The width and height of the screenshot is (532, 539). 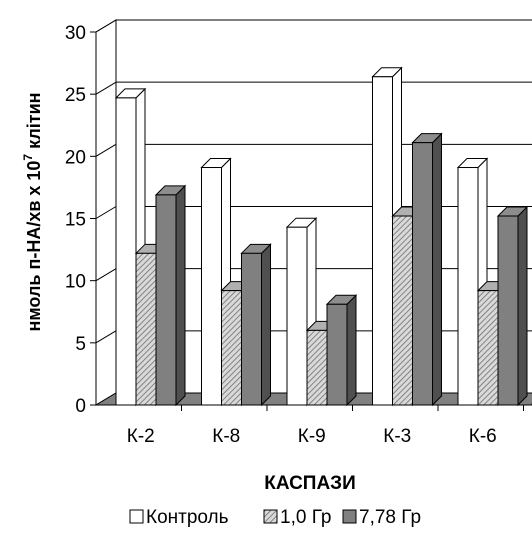 What do you see at coordinates (28, 157) in the screenshot?
I see `y-axis-label-exponent: 7` at bounding box center [28, 157].